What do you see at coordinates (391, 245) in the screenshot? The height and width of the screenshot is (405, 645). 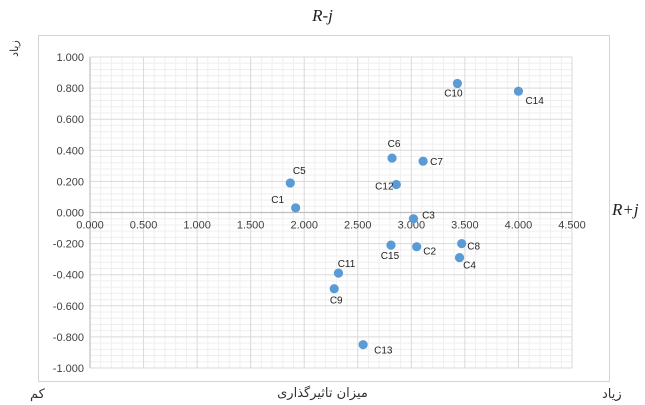 I see `data-point-c15` at bounding box center [391, 245].